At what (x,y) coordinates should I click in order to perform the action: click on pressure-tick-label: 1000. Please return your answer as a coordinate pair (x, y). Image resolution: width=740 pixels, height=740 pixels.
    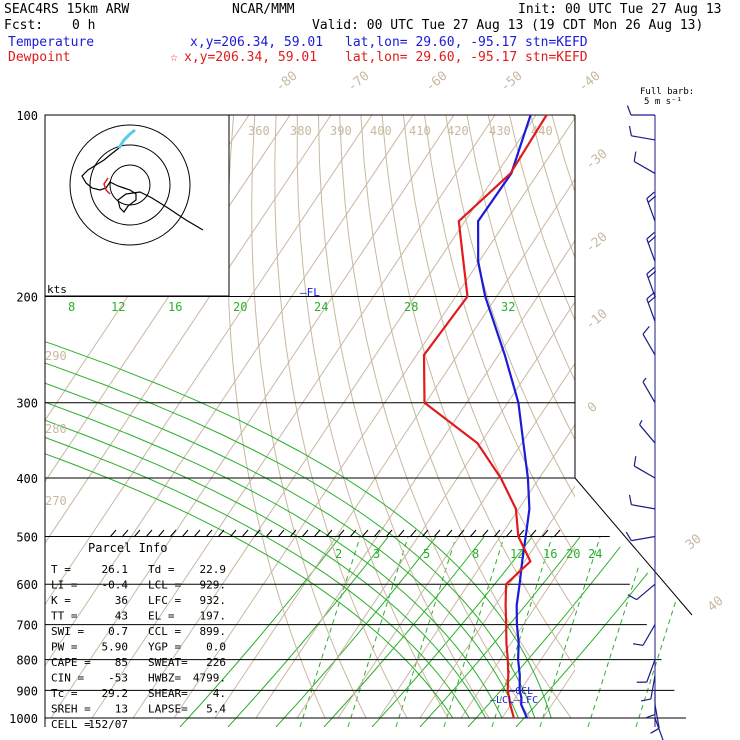
    Looking at the image, I should click on (23, 719).